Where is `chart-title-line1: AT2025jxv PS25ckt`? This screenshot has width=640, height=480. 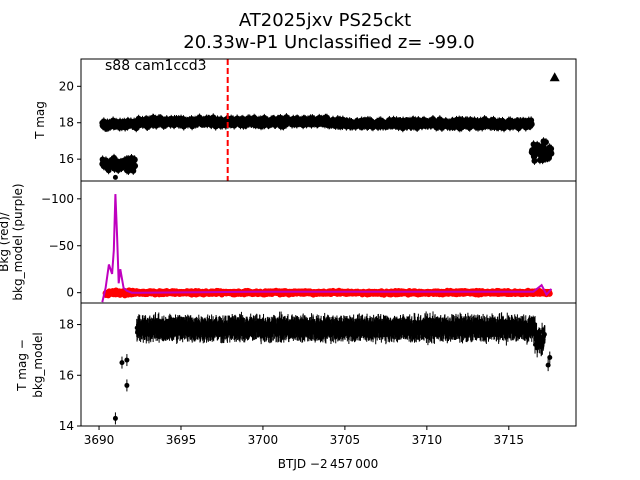
chart-title-line1: AT2025jxv PS25ckt is located at coordinates (325, 20).